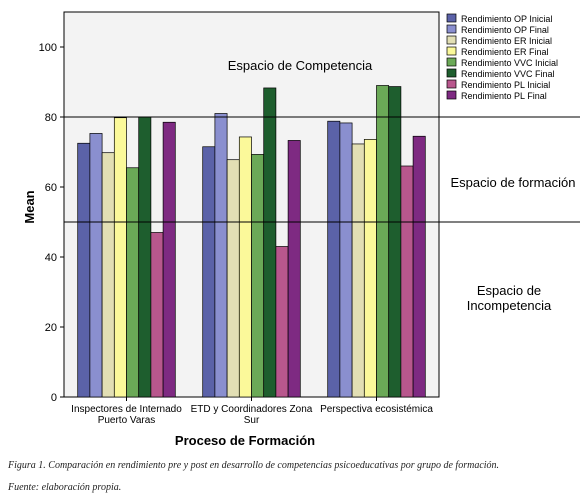 This screenshot has width=580, height=498. Describe the element at coordinates (509, 63) in the screenshot. I see `legend-label: Rendimiento VVC Inicial` at that location.